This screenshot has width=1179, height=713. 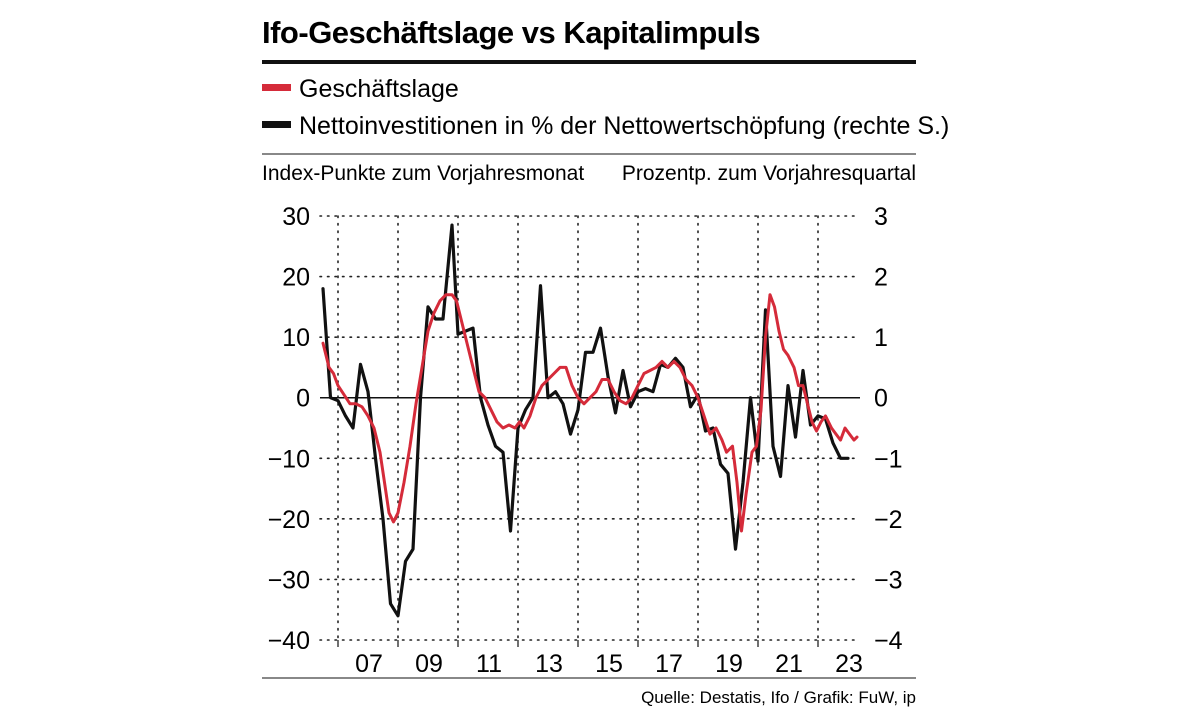 I want to click on right-tick-label: −3, so click(x=888, y=580).